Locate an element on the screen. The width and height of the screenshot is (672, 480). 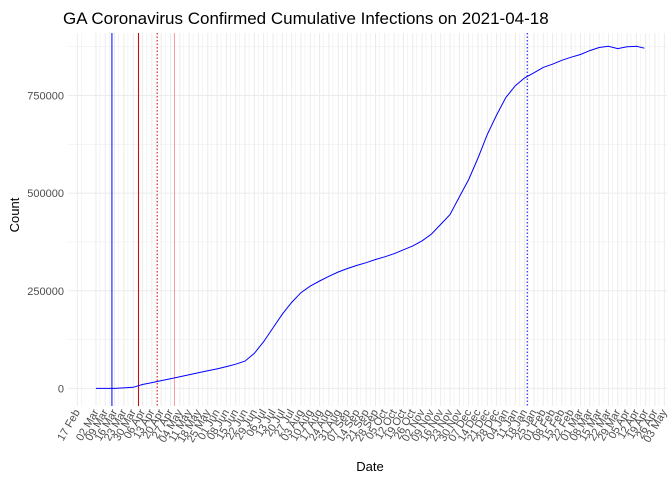
y-axis-title: Count is located at coordinates (14, 214).